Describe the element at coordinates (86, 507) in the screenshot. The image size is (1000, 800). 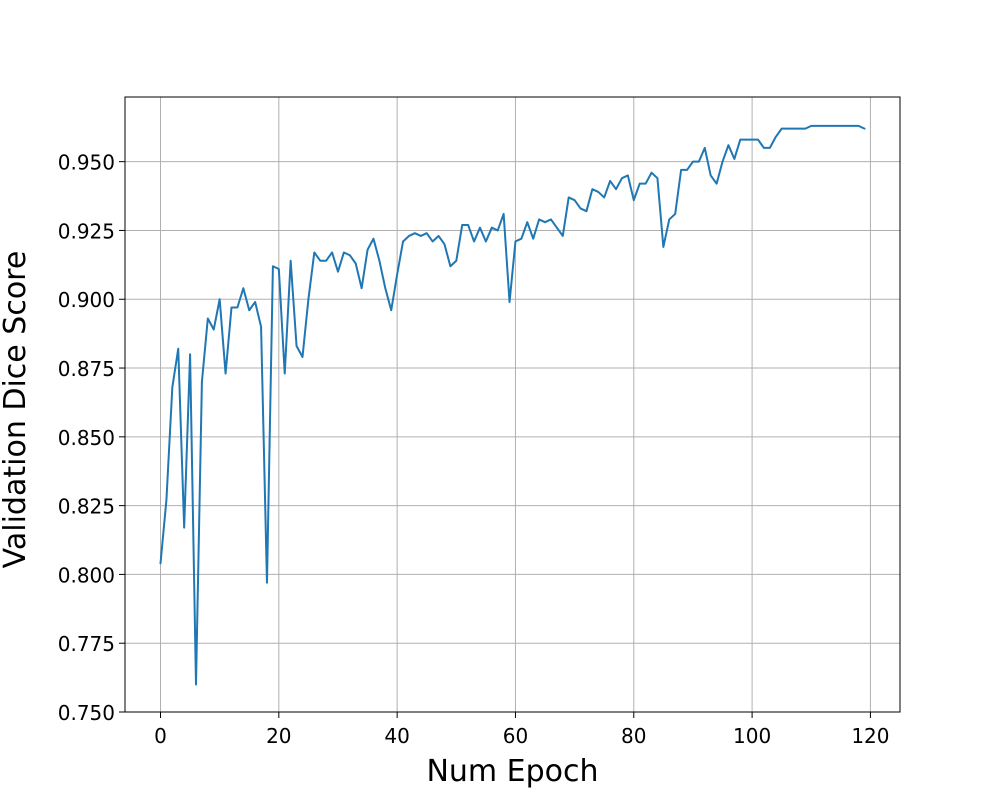
I see `y-tick-label: 0.825` at that location.